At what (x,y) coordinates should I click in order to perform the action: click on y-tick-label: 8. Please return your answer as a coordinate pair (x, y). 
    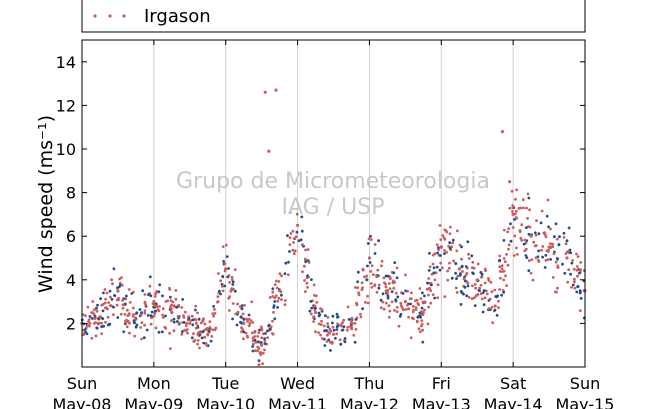
    Looking at the image, I should click on (71, 193).